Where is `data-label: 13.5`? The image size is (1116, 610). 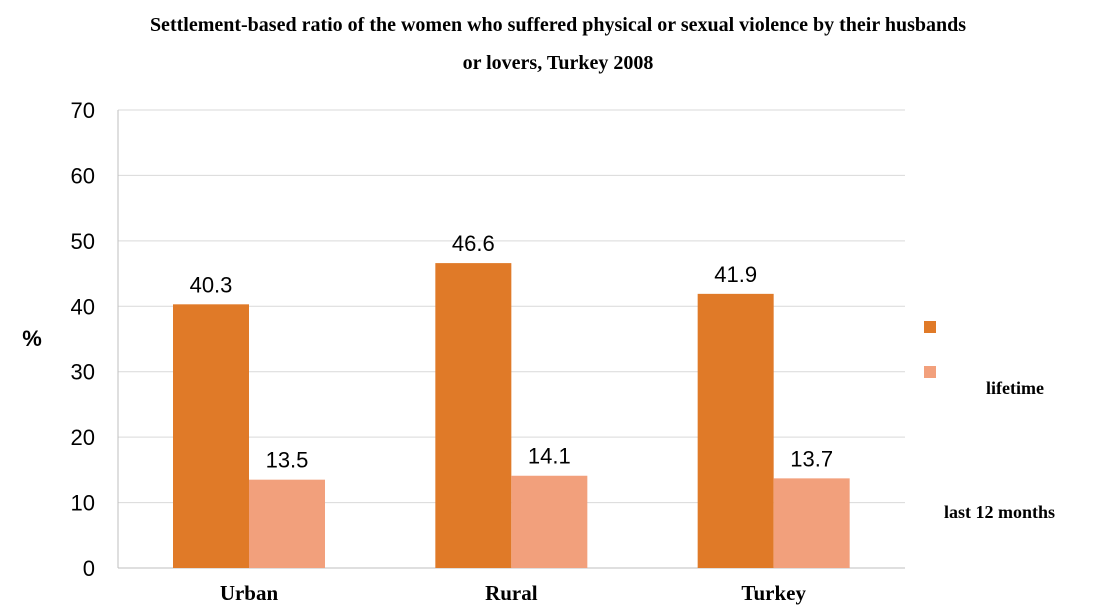 data-label: 13.5 is located at coordinates (287, 460).